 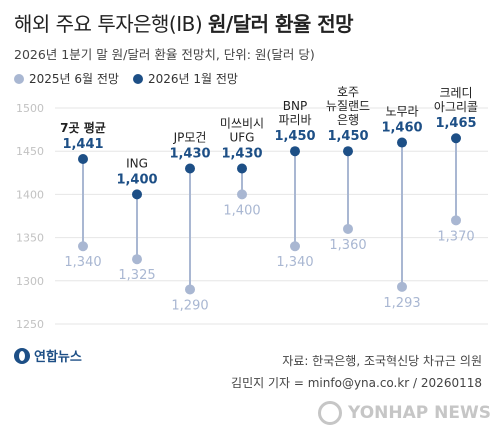 I want to click on category-label: 호주, so click(x=348, y=92).